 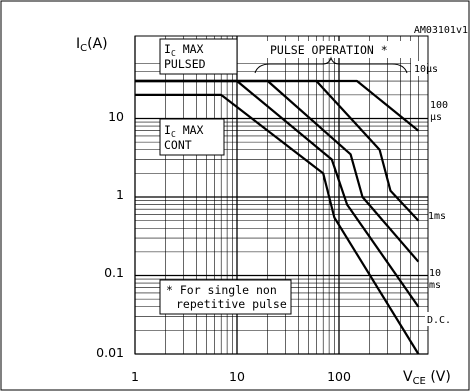 What do you see at coordinates (184, 131) in the screenshot?
I see `ic-max-cont-label: IC MAX` at bounding box center [184, 131].